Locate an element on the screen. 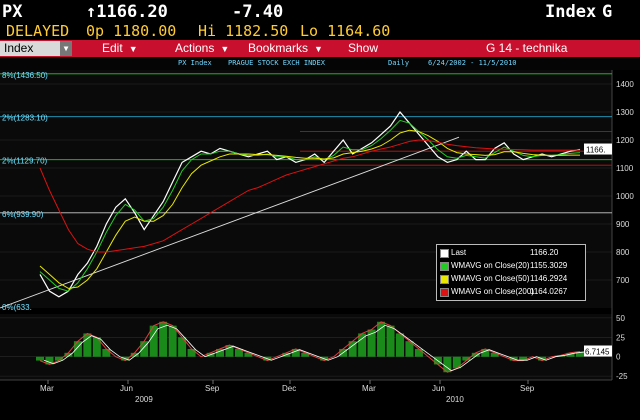 The width and height of the screenshot is (640, 420). y-axis-tick-label: 1100 is located at coordinates (625, 168).